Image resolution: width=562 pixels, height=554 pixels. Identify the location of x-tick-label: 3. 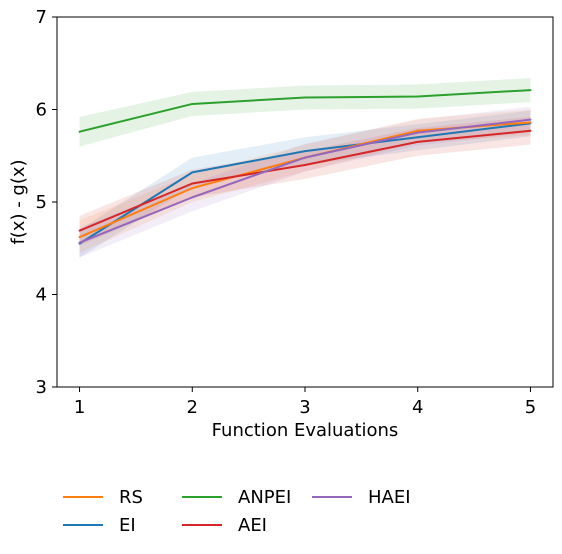
(304, 407).